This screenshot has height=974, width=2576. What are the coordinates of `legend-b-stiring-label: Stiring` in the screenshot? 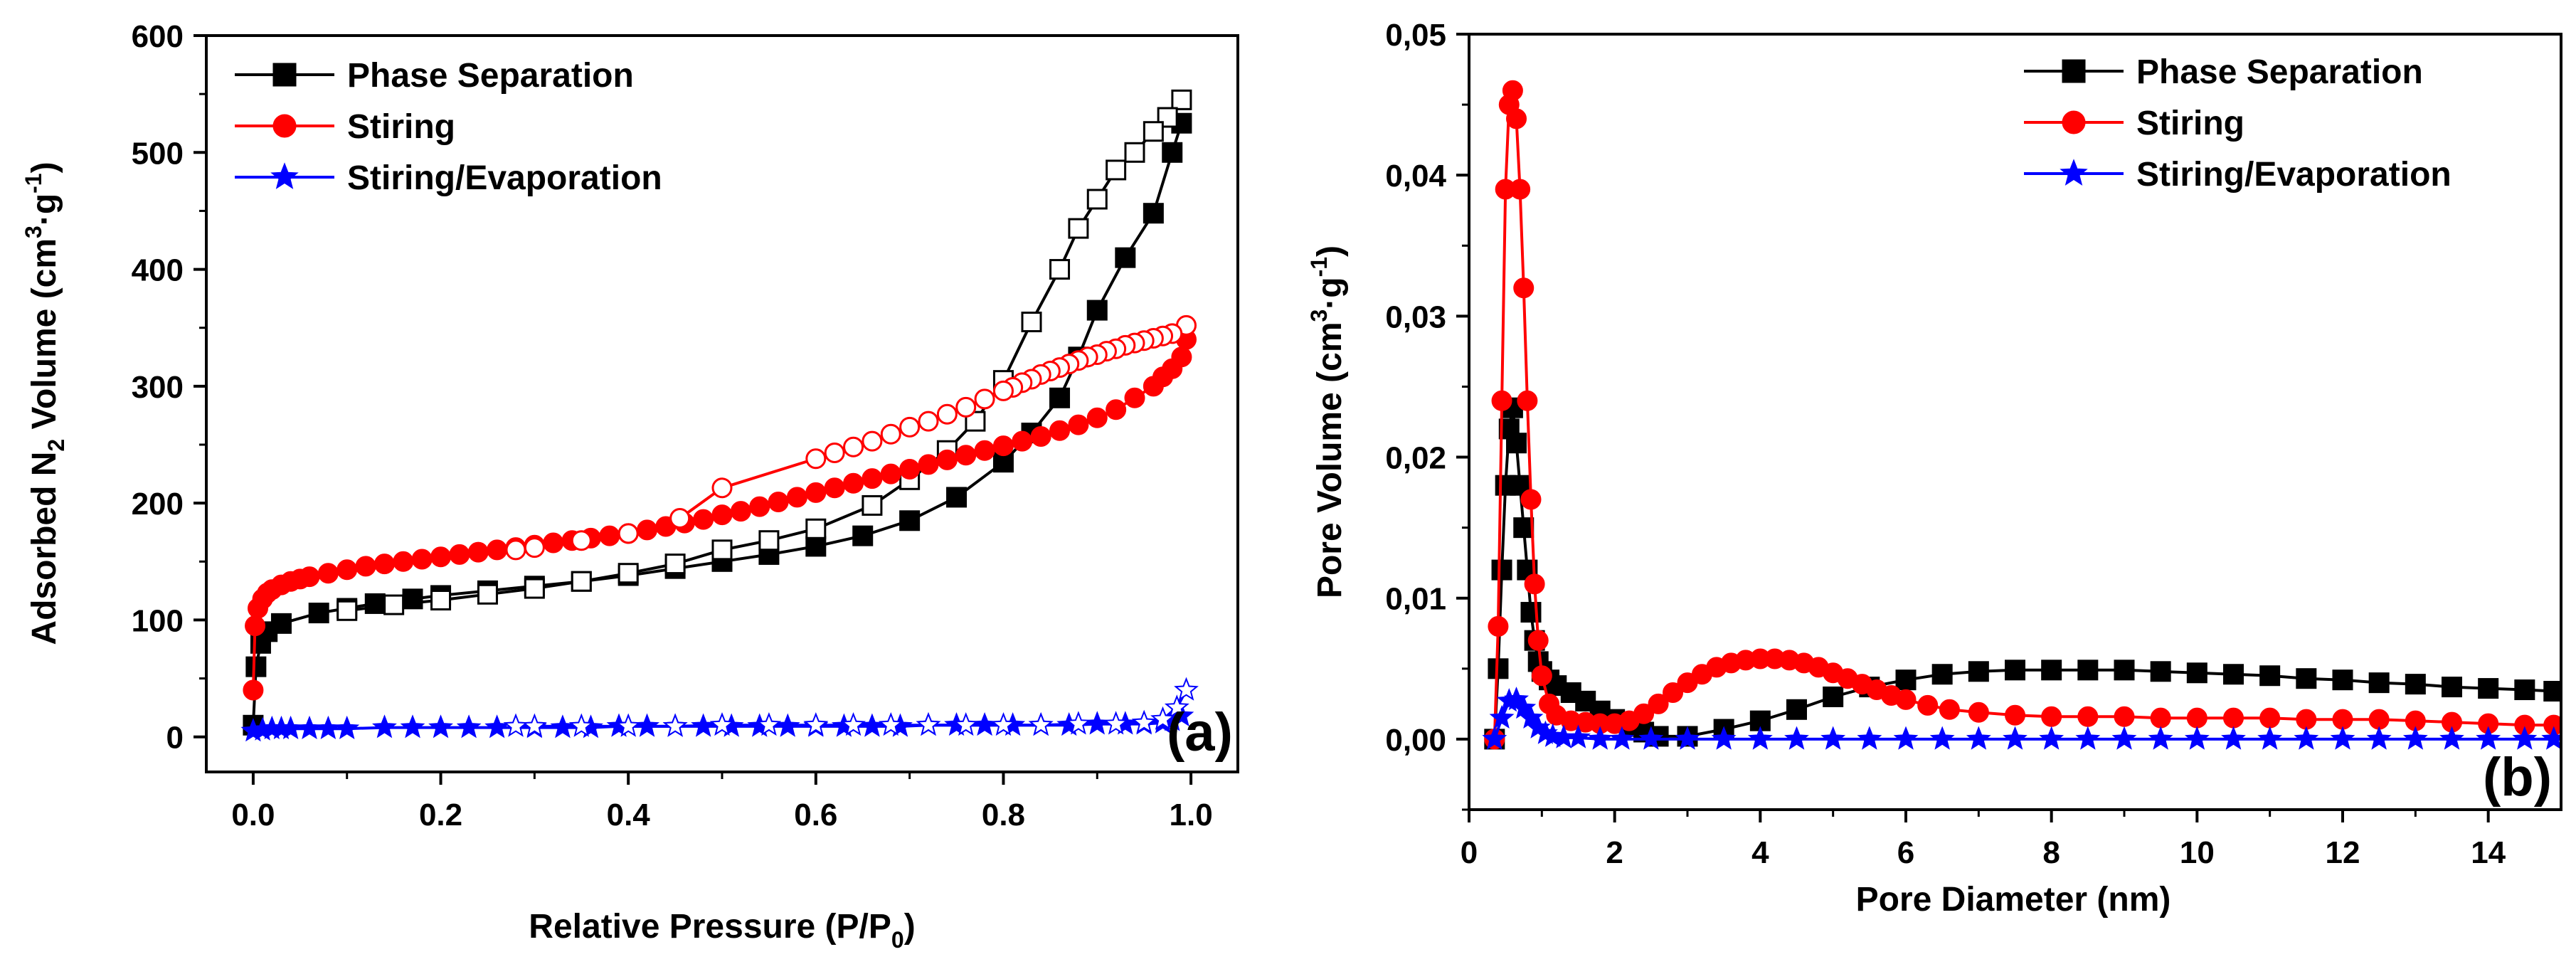 It's located at (2190, 123).